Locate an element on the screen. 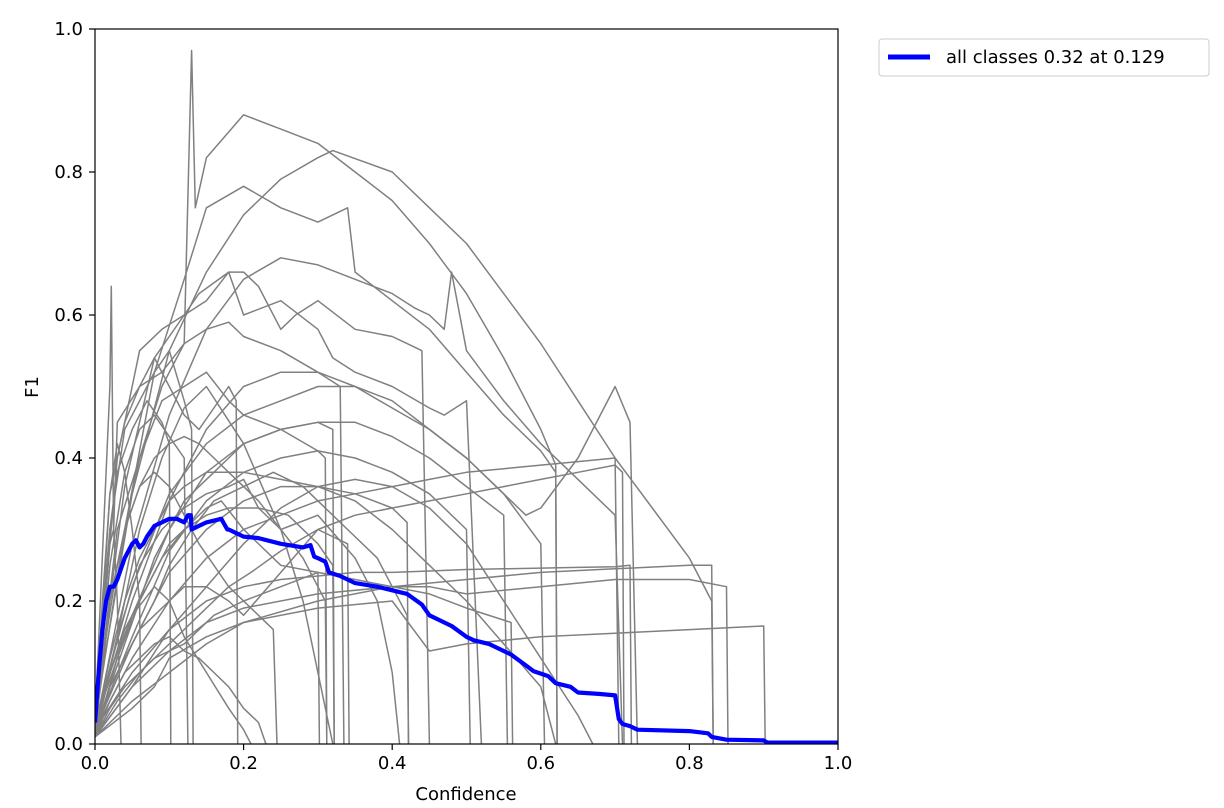 The width and height of the screenshot is (1224, 808). x-tick-label: 0.6 is located at coordinates (540, 763).